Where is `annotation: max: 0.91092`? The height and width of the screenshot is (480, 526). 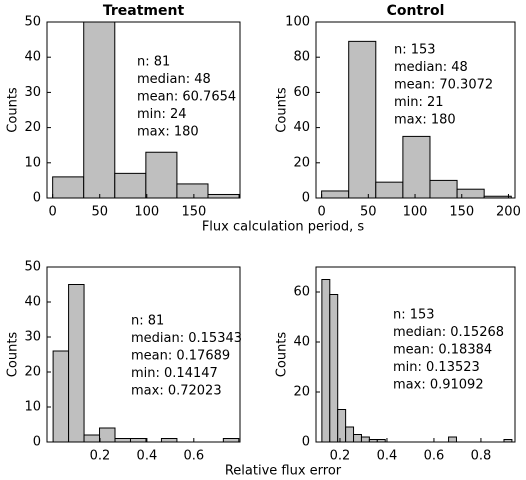 annotation: max: 0.91092 is located at coordinates (438, 385).